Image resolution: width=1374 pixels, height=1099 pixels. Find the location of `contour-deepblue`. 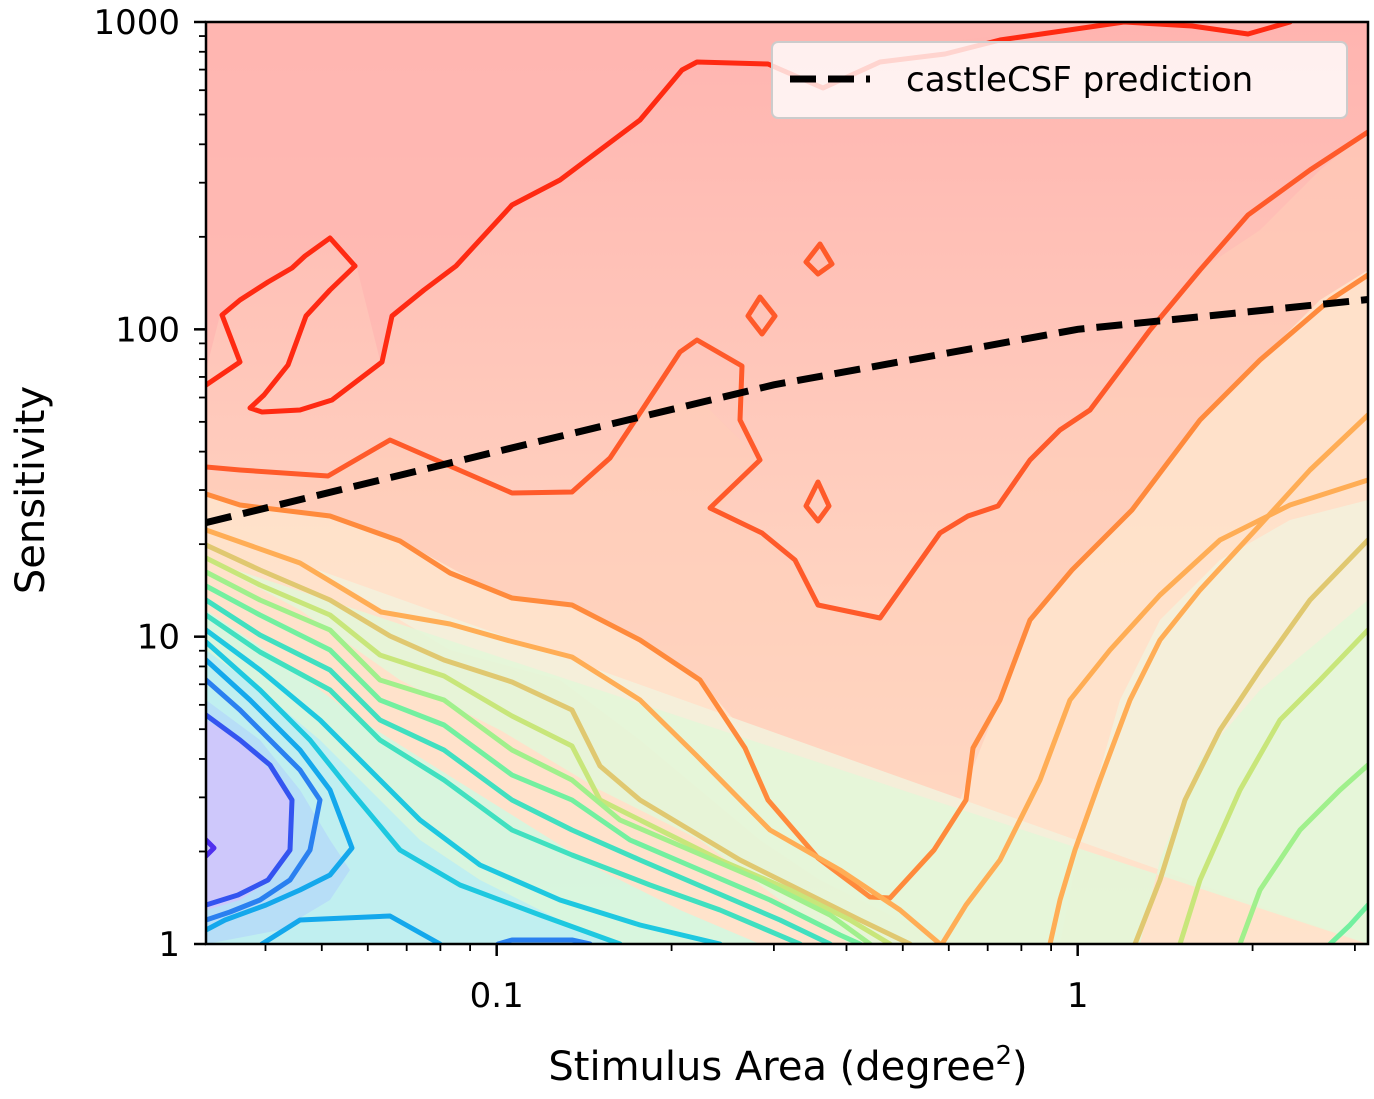

contour-deepblue is located at coordinates (250, 810).